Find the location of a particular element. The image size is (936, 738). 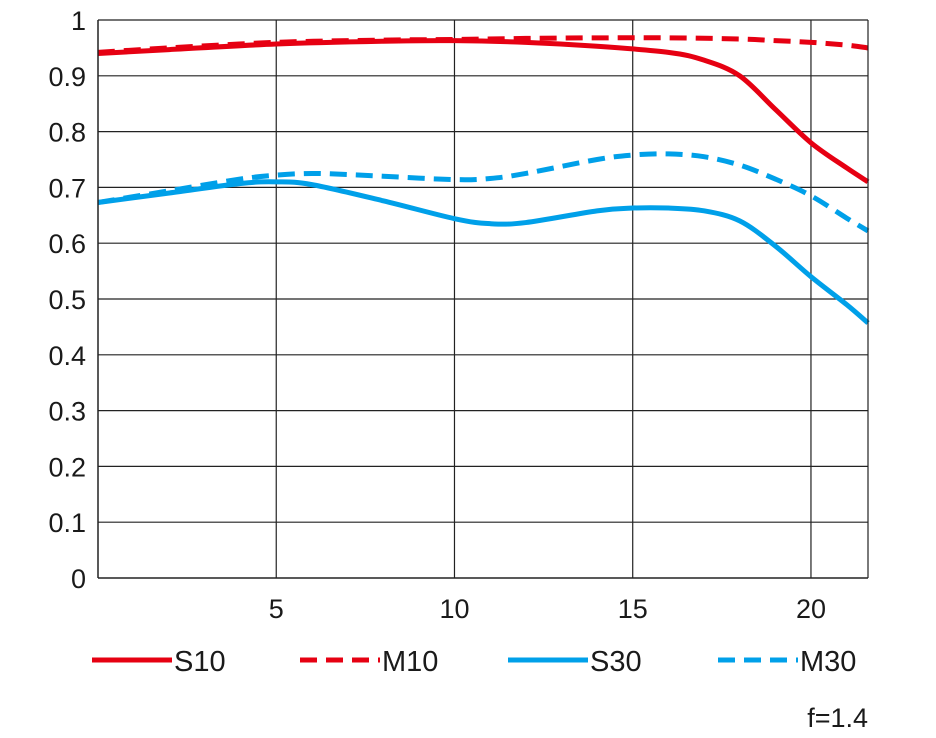

y-tick-label: 0.2 is located at coordinates (67, 467).